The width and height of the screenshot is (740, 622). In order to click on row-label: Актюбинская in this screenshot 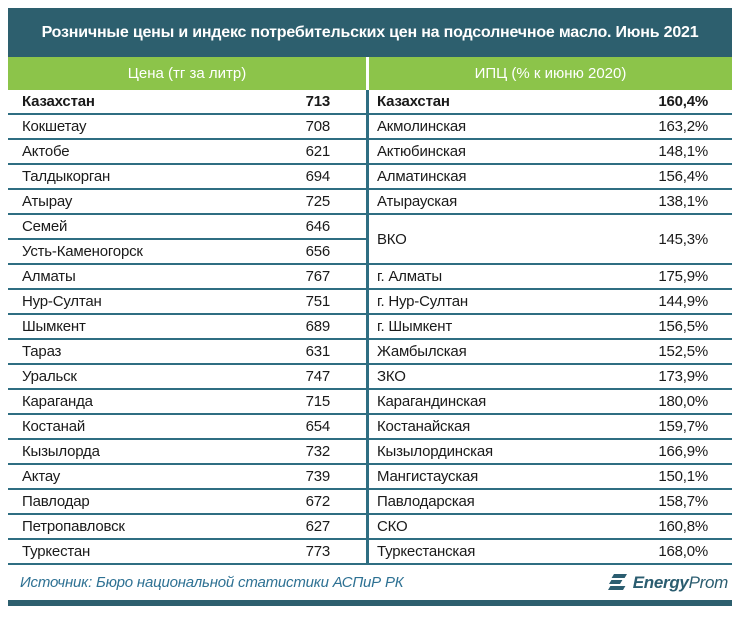, I will do `click(421, 151)`.